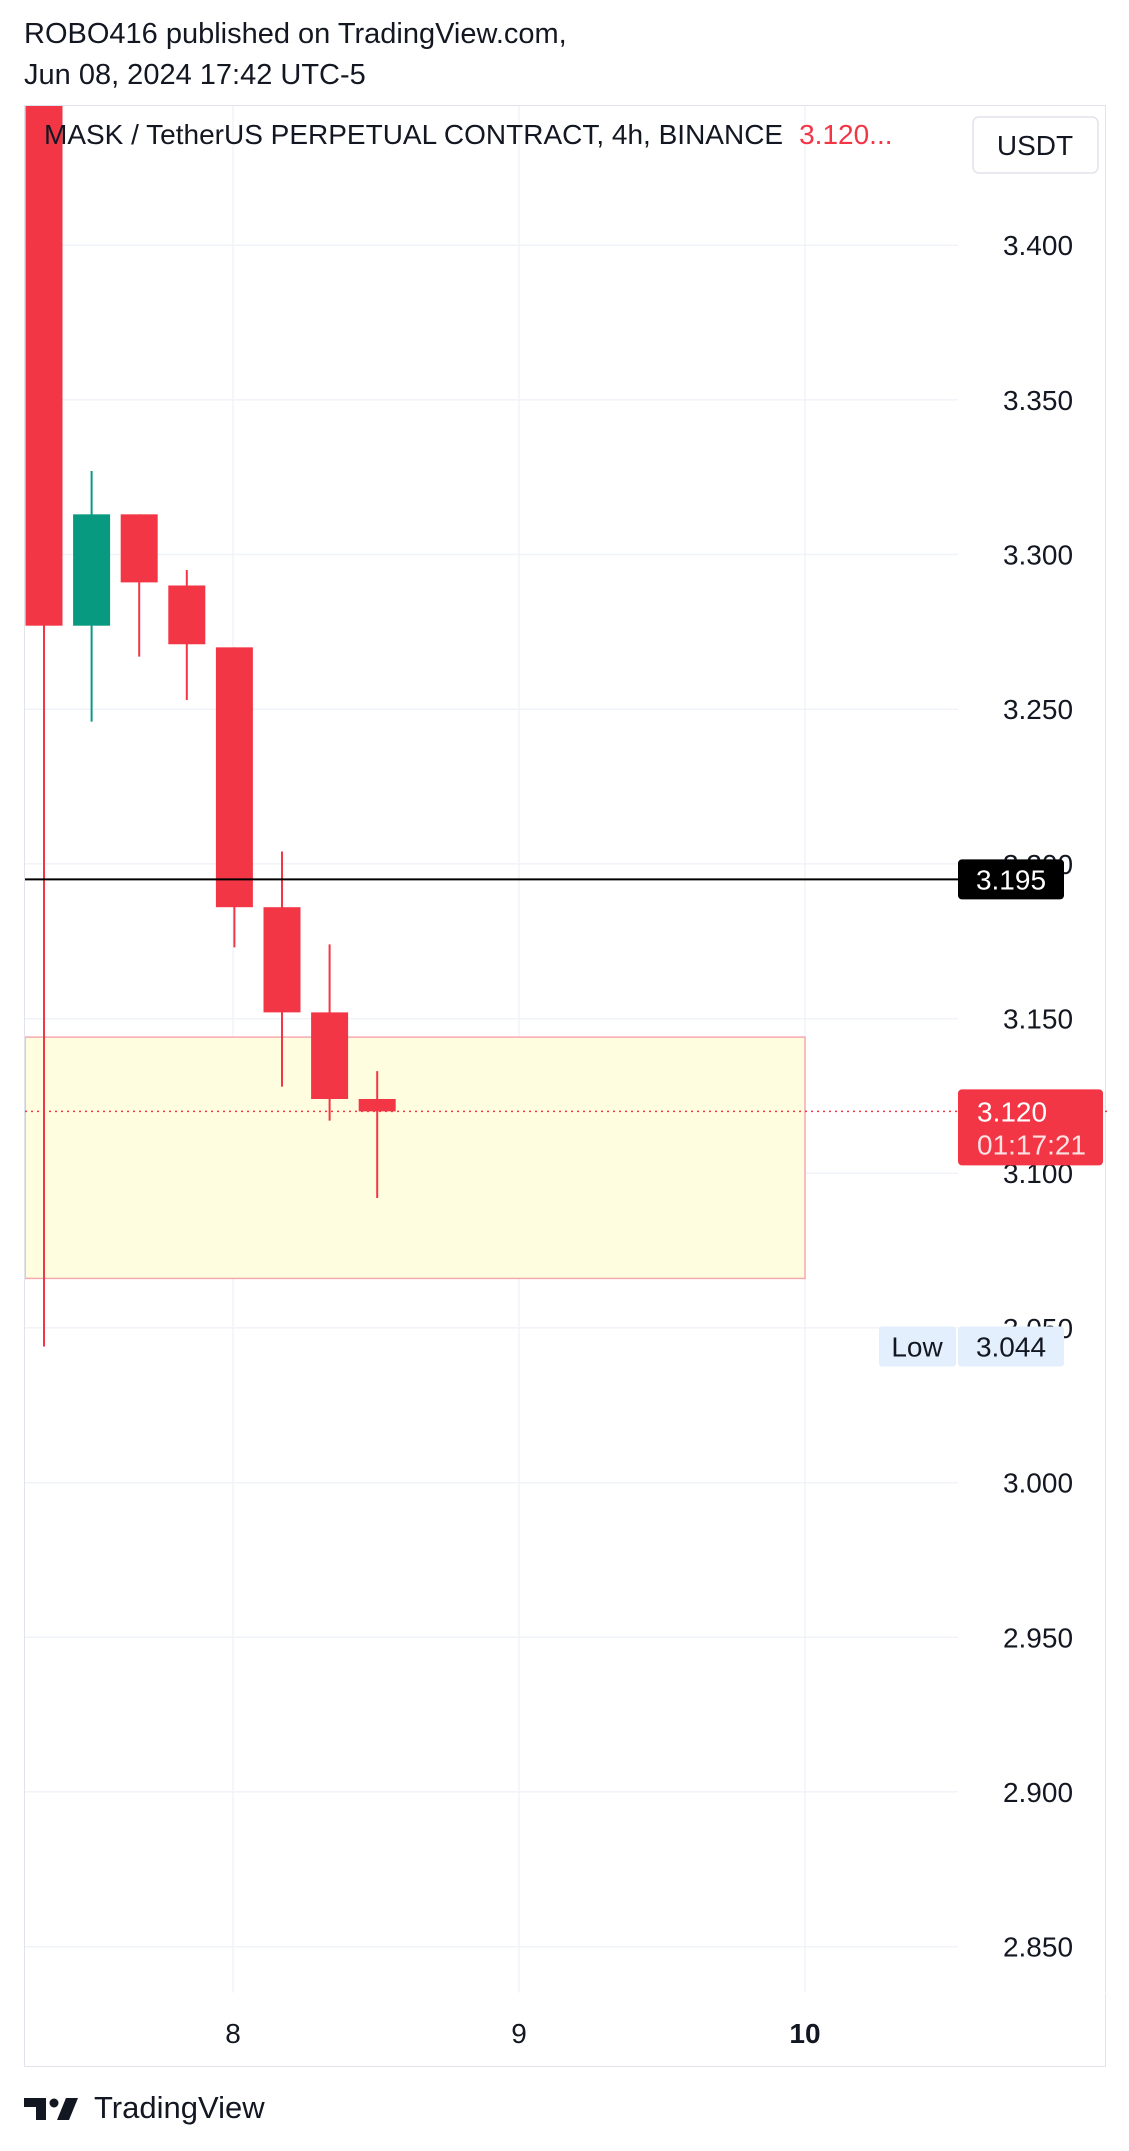 The width and height of the screenshot is (1129, 2151). I want to click on tradingview-logo-icon, so click(54, 2108).